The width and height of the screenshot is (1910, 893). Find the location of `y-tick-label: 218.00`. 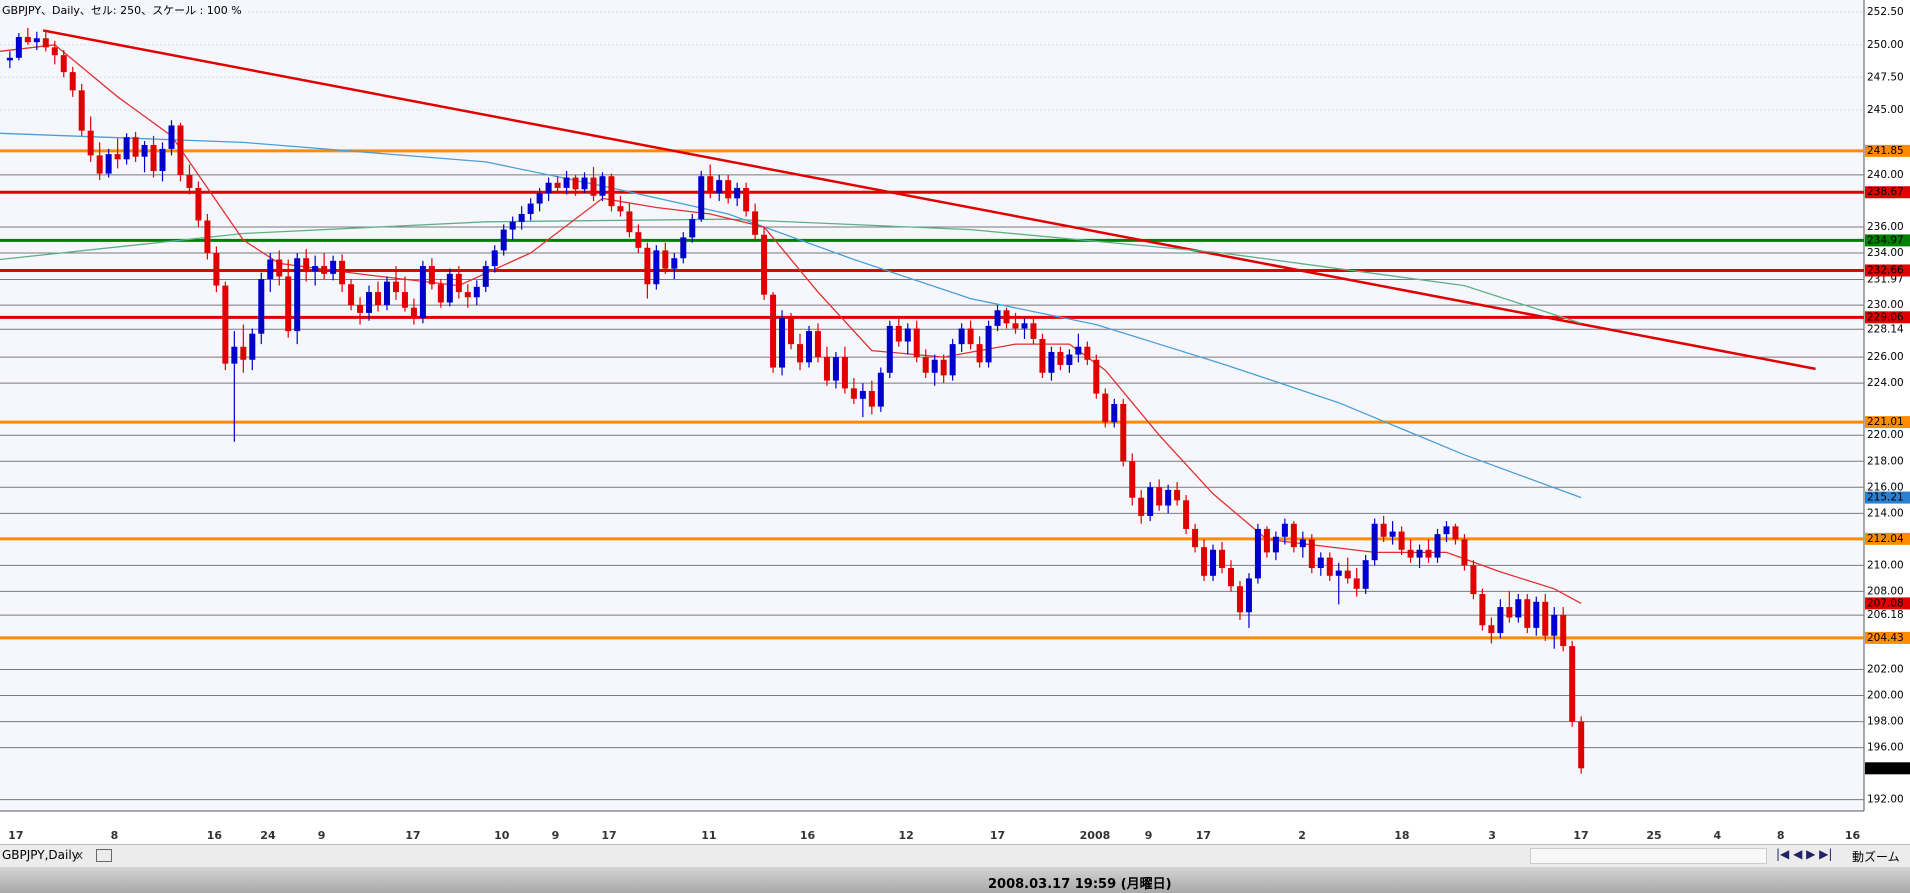

y-tick-label: 218.00 is located at coordinates (1885, 461).